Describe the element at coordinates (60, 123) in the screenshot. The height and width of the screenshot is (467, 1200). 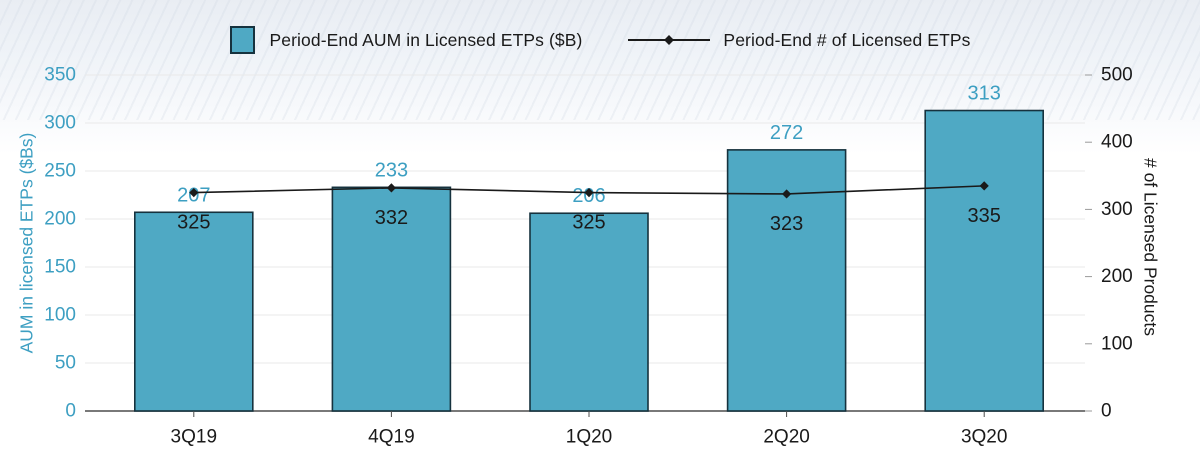
I see `left-axis-tick-label: 300` at that location.